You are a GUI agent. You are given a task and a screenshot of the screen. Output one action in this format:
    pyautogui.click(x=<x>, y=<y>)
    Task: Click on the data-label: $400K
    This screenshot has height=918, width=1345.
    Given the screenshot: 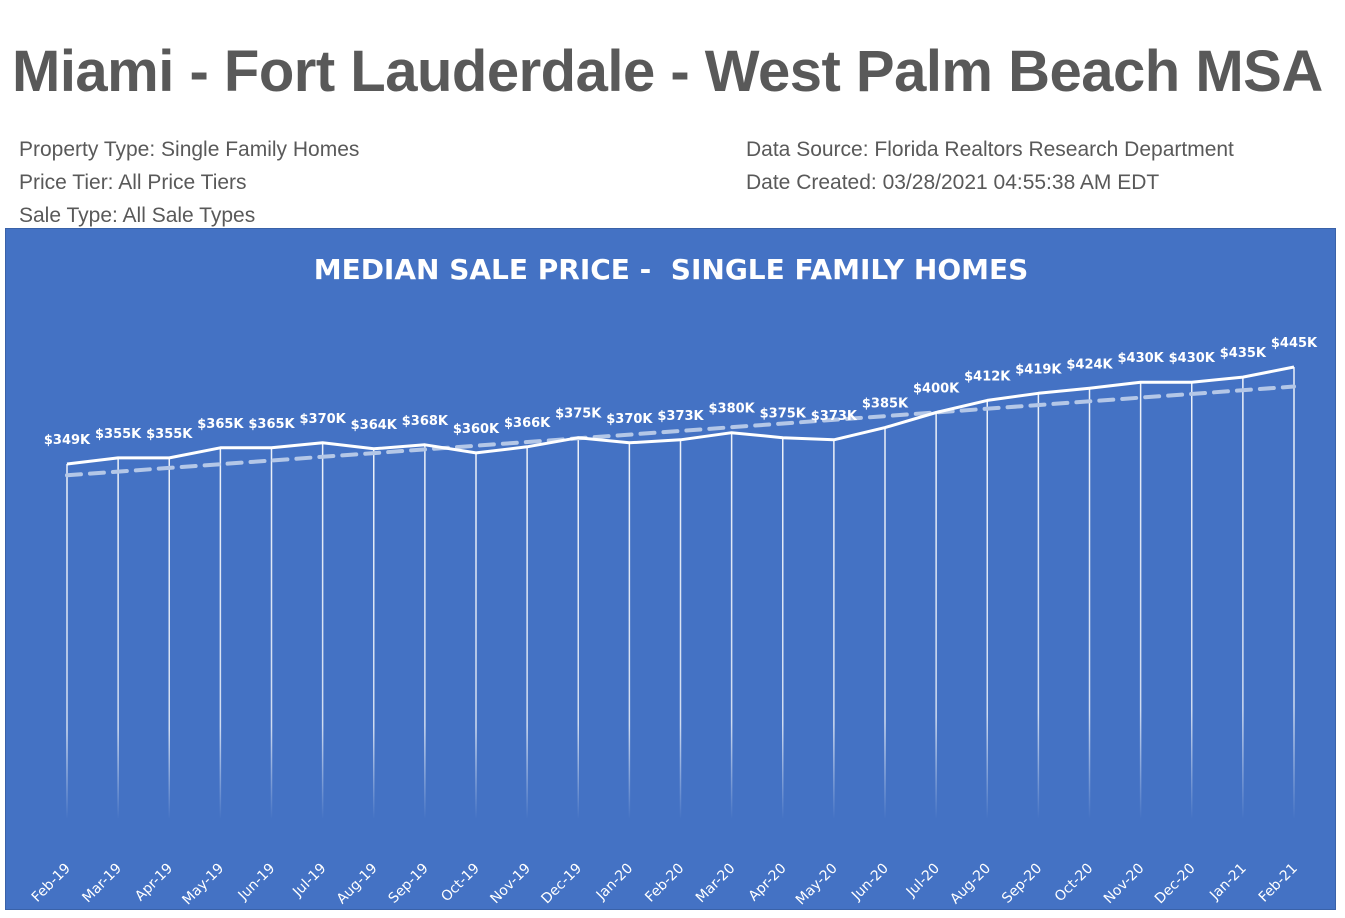 What is the action you would take?
    pyautogui.click(x=936, y=388)
    